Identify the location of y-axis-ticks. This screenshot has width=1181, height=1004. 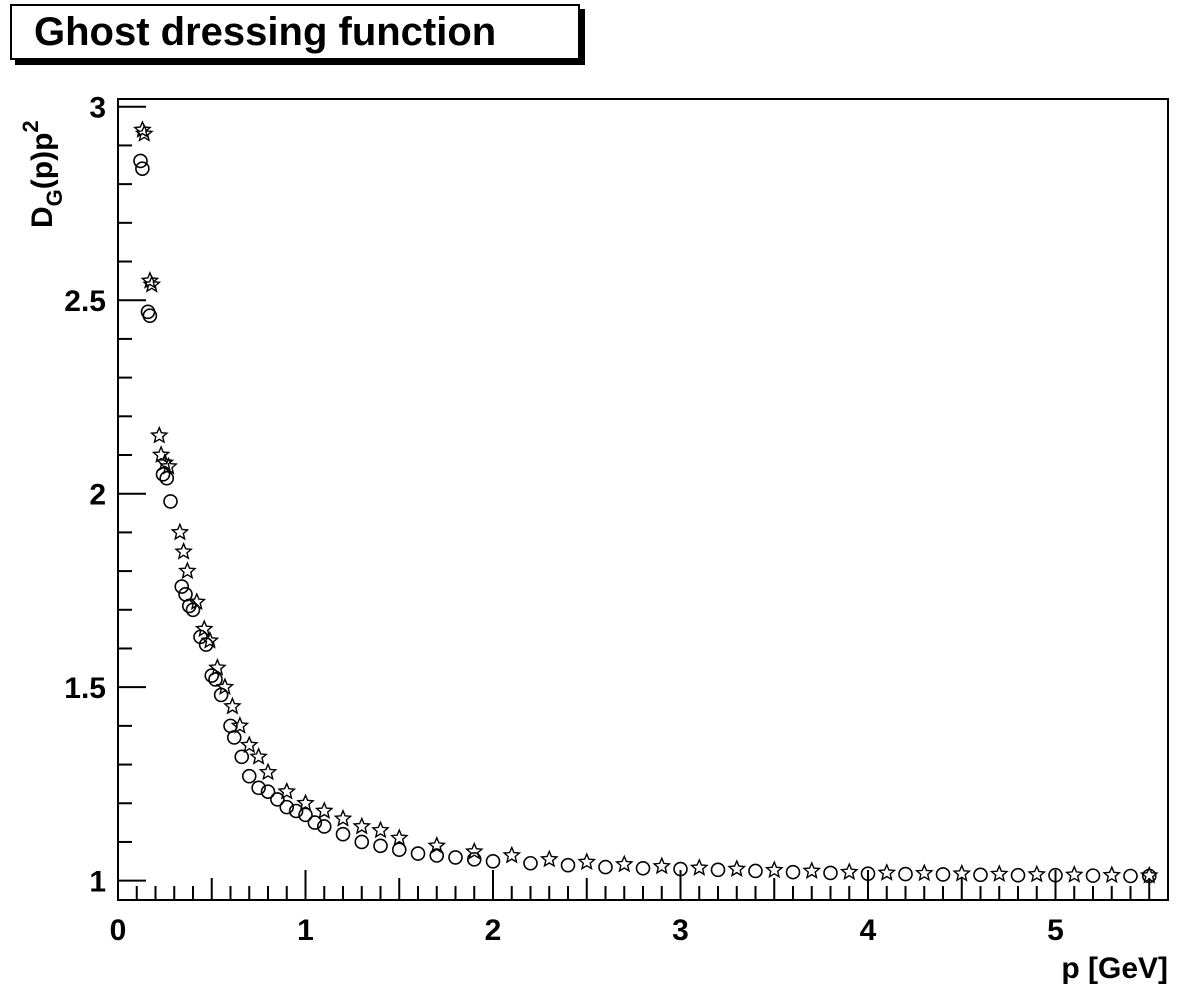
(132, 493).